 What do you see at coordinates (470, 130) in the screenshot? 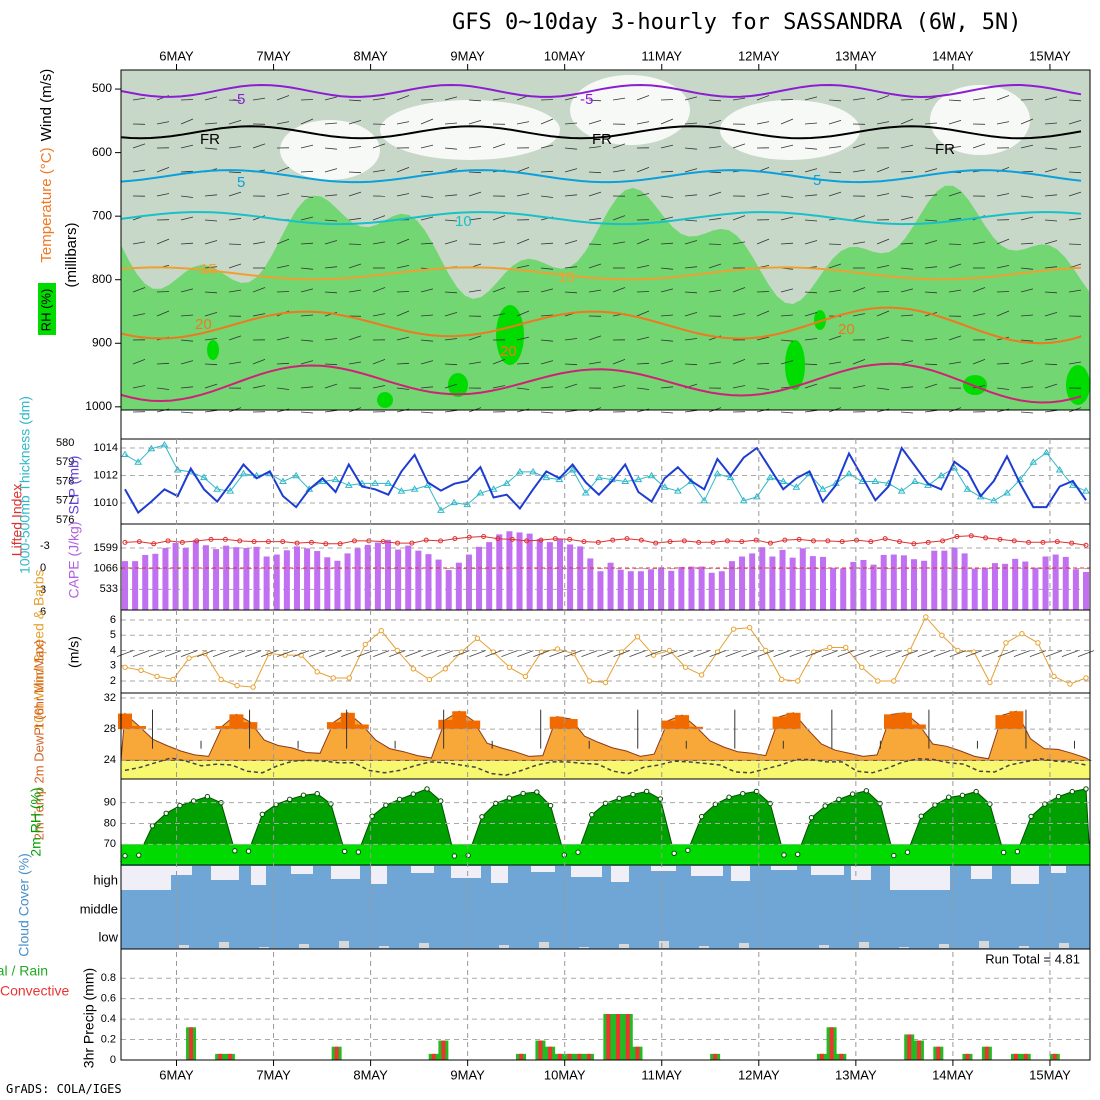
I see `dry-patch` at bounding box center [470, 130].